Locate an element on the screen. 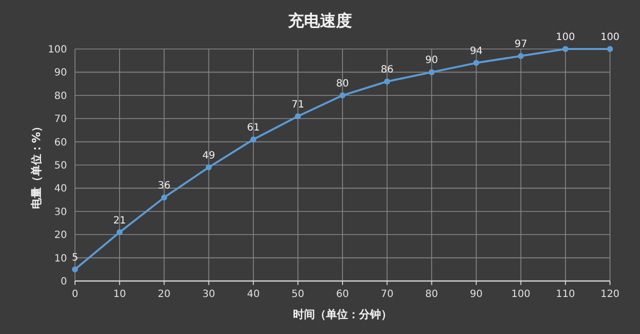  chart-title: 充电速度 is located at coordinates (319, 20).